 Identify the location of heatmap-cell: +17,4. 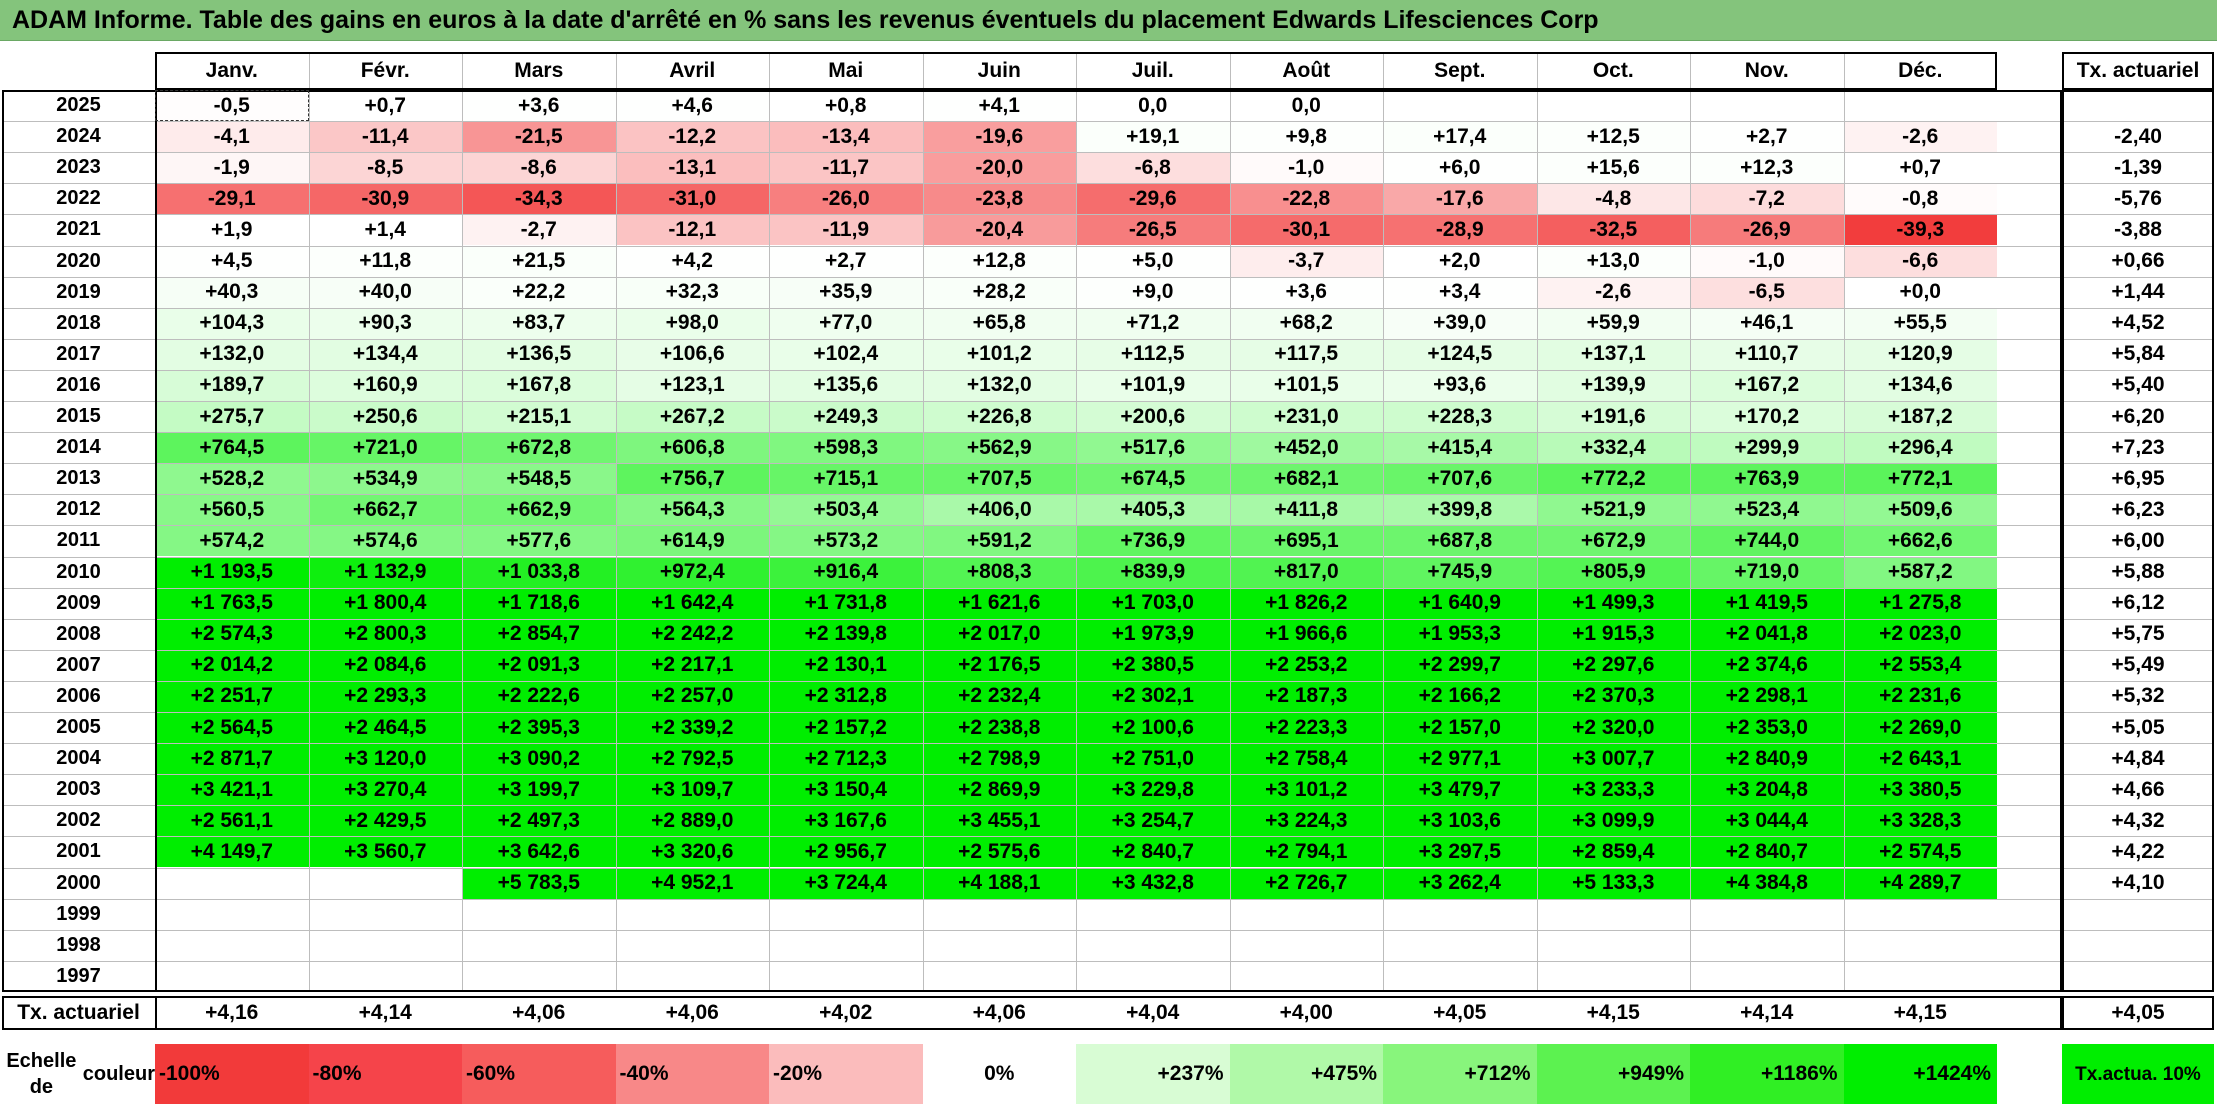
(1460, 137).